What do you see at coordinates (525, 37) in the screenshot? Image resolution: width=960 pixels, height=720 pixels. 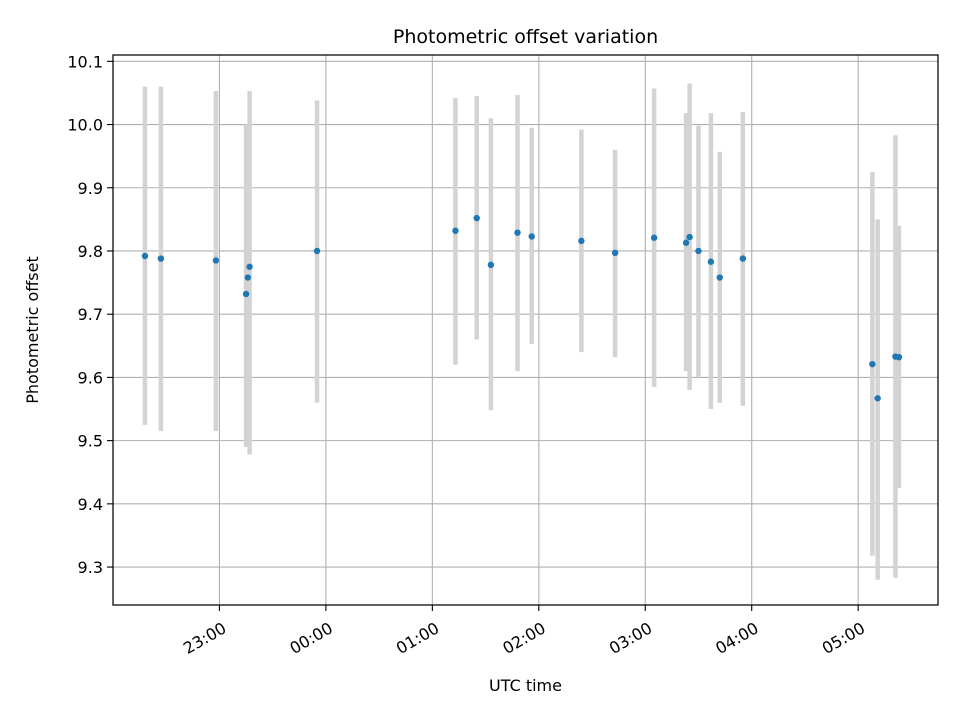 I see `chart-title: Photometric offset variation` at bounding box center [525, 37].